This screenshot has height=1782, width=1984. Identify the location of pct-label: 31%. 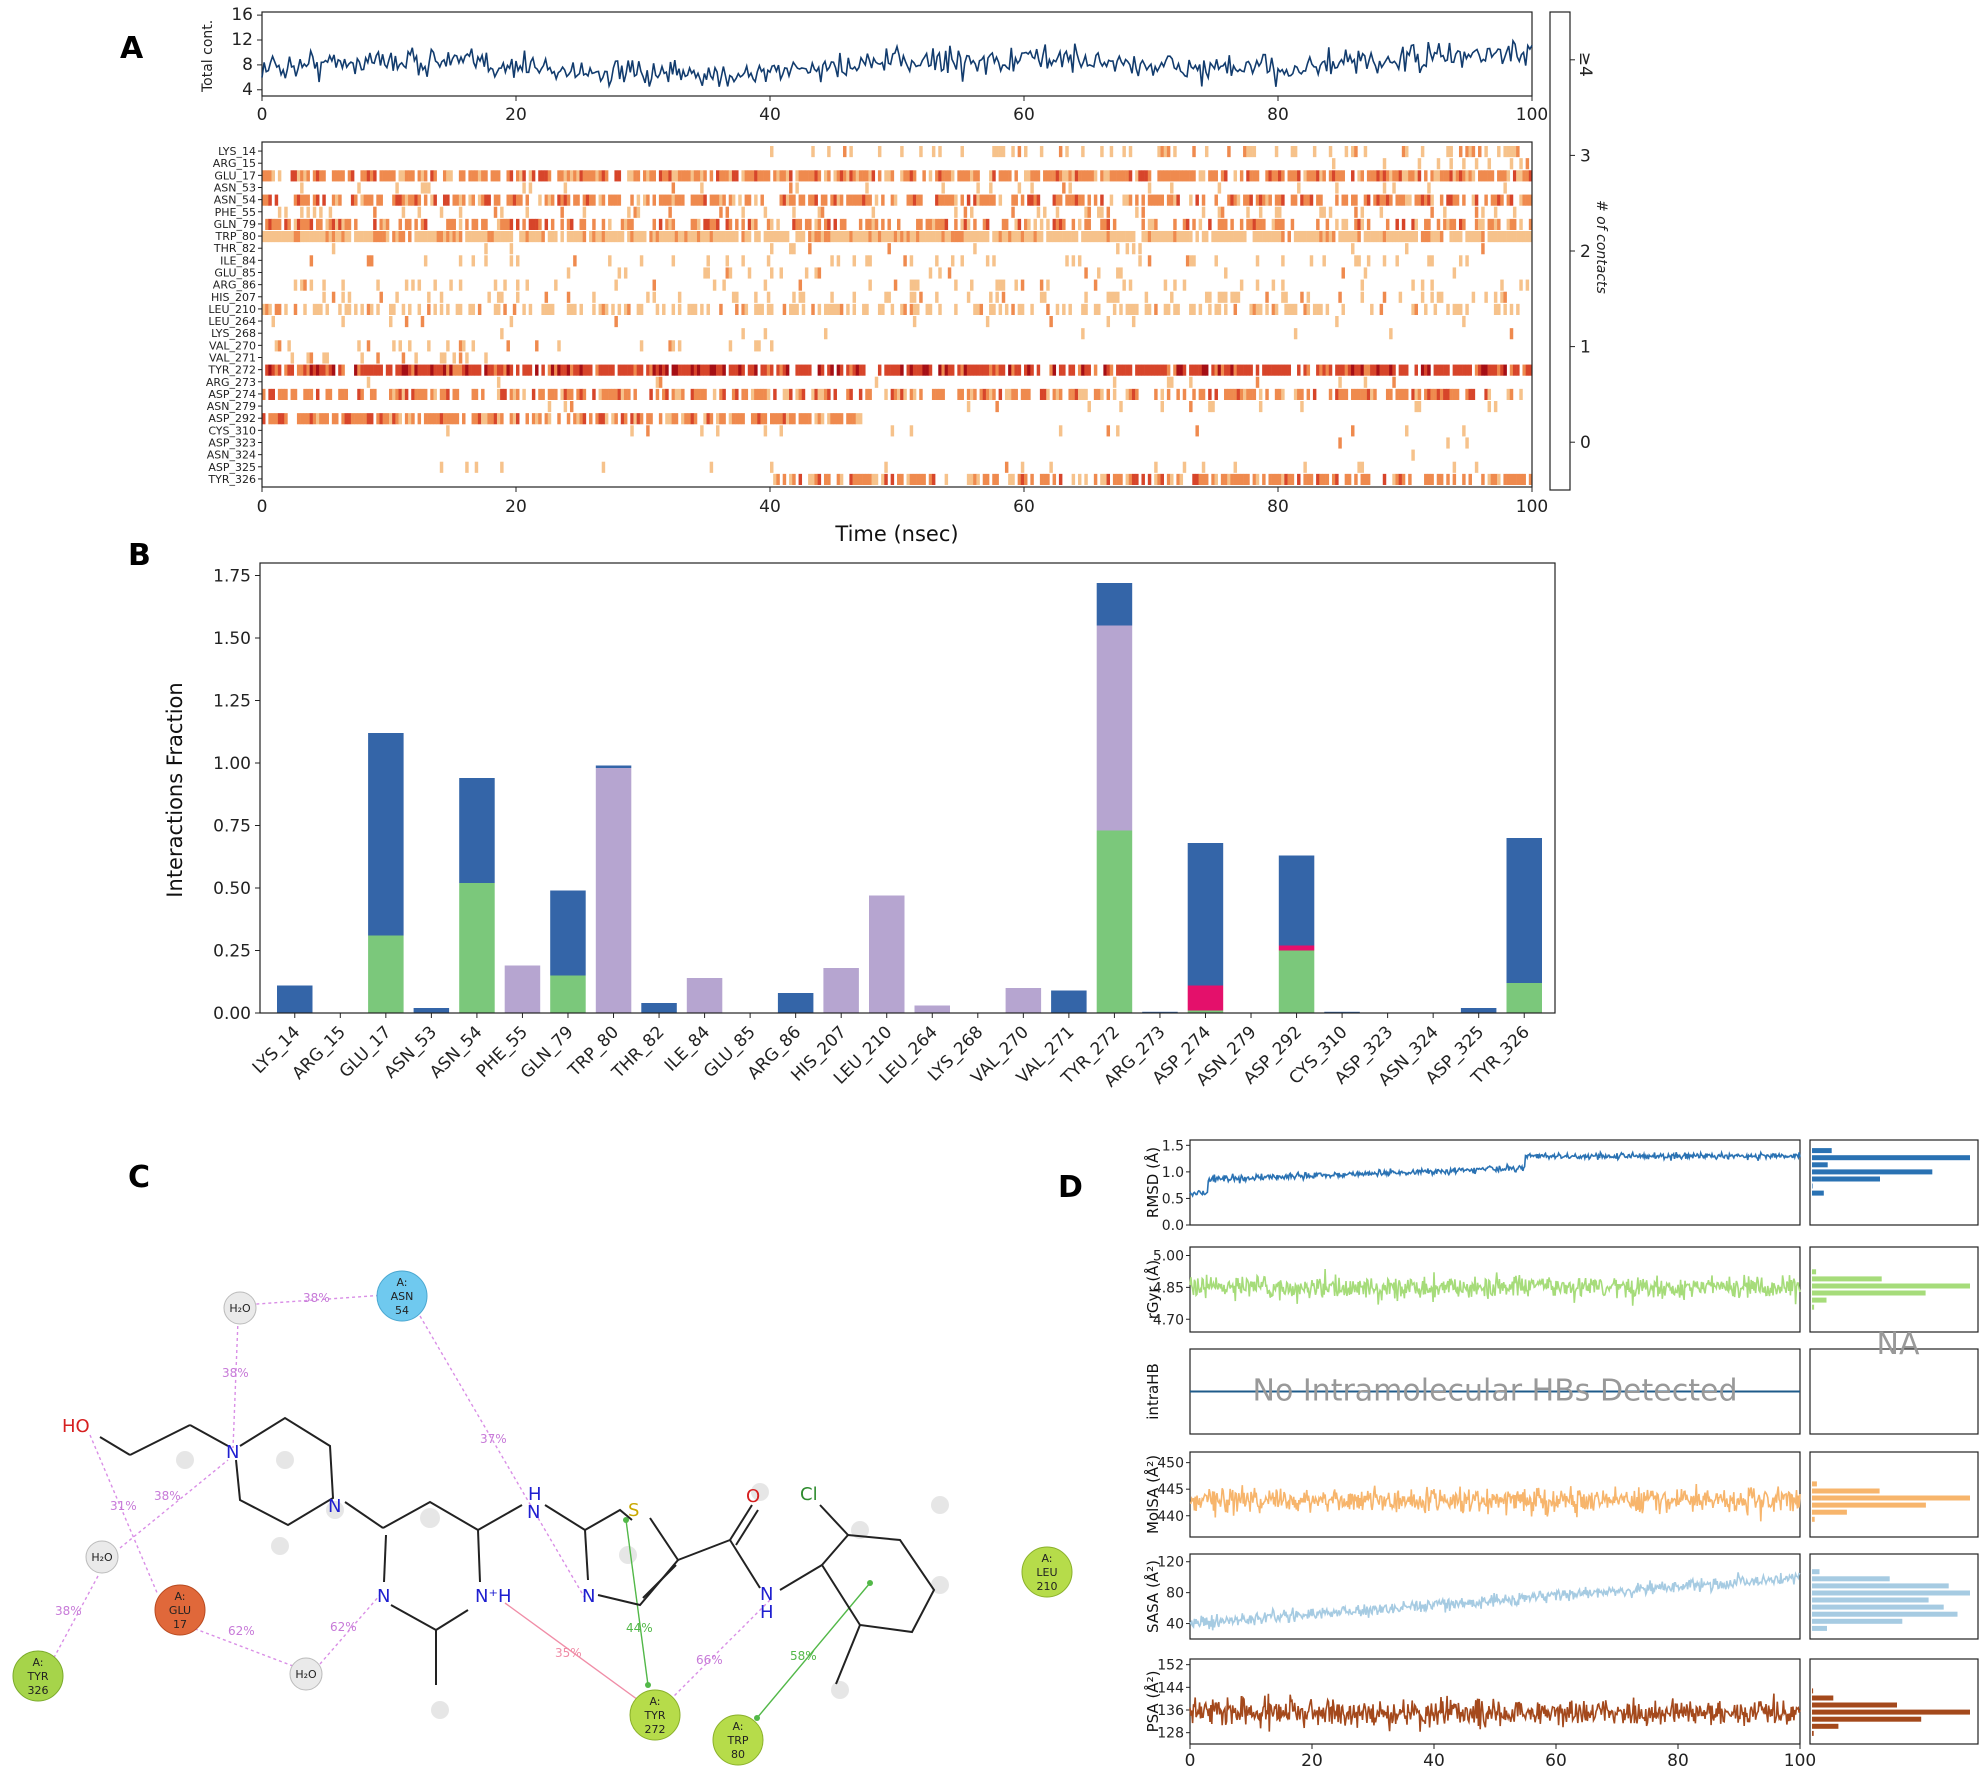
(123, 1506).